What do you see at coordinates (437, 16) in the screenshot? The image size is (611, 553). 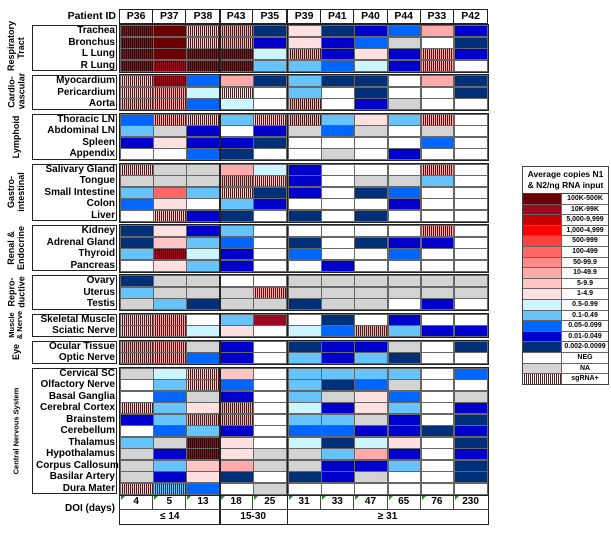 I see `column-header: P33` at bounding box center [437, 16].